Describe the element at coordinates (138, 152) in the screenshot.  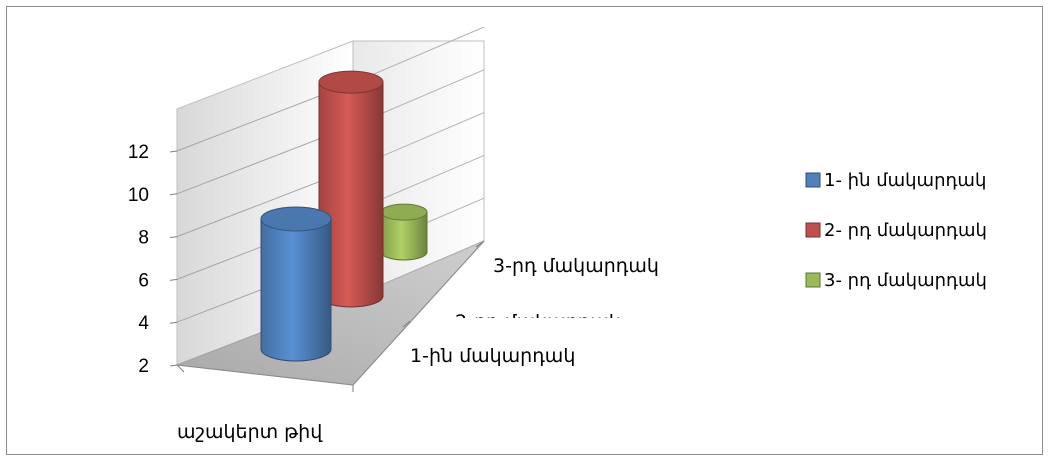
I see `y-tick-label: 12` at that location.